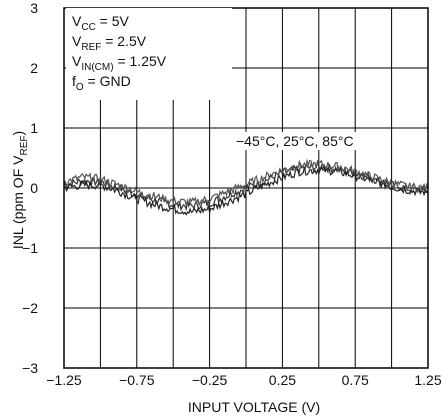 This screenshot has width=442, height=419. I want to click on y-tick-label: −3, so click(30, 368).